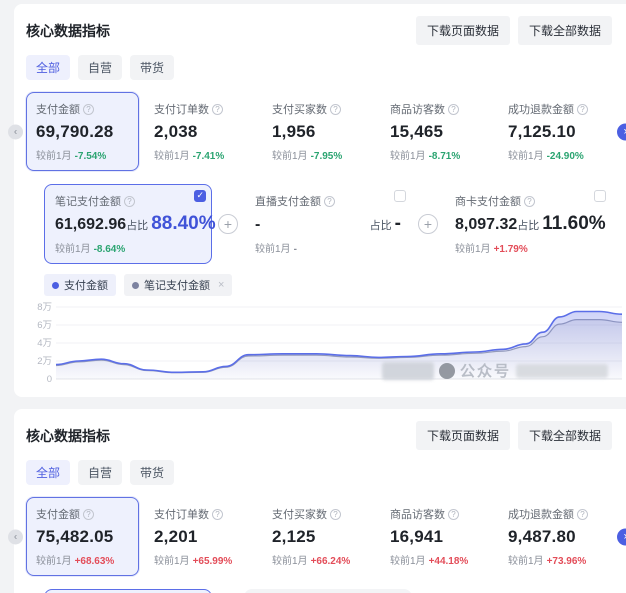  What do you see at coordinates (86, 286) in the screenshot?
I see `legend-label: 支付金额` at bounding box center [86, 286].